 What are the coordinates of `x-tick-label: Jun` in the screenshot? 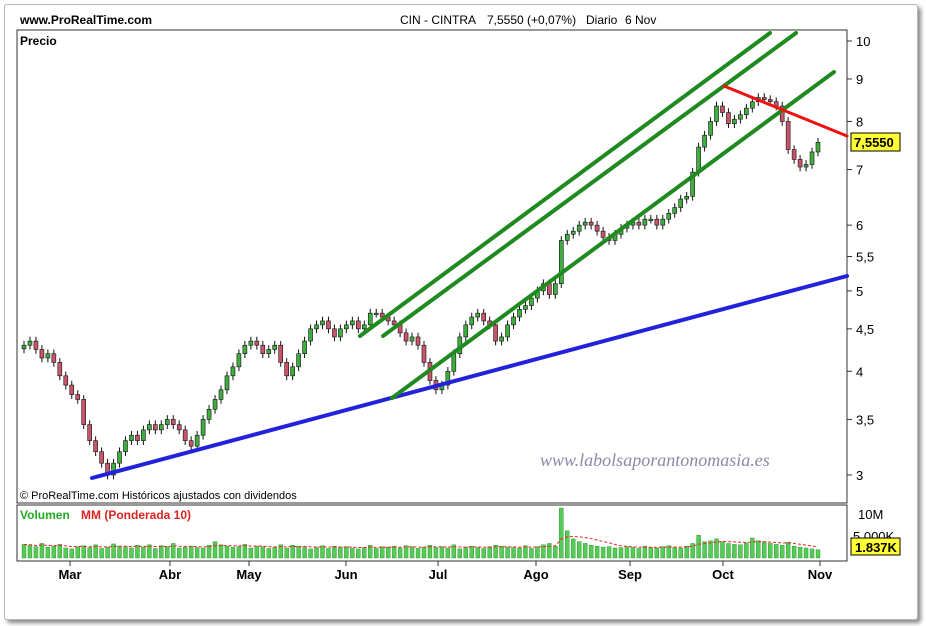 It's located at (345, 574).